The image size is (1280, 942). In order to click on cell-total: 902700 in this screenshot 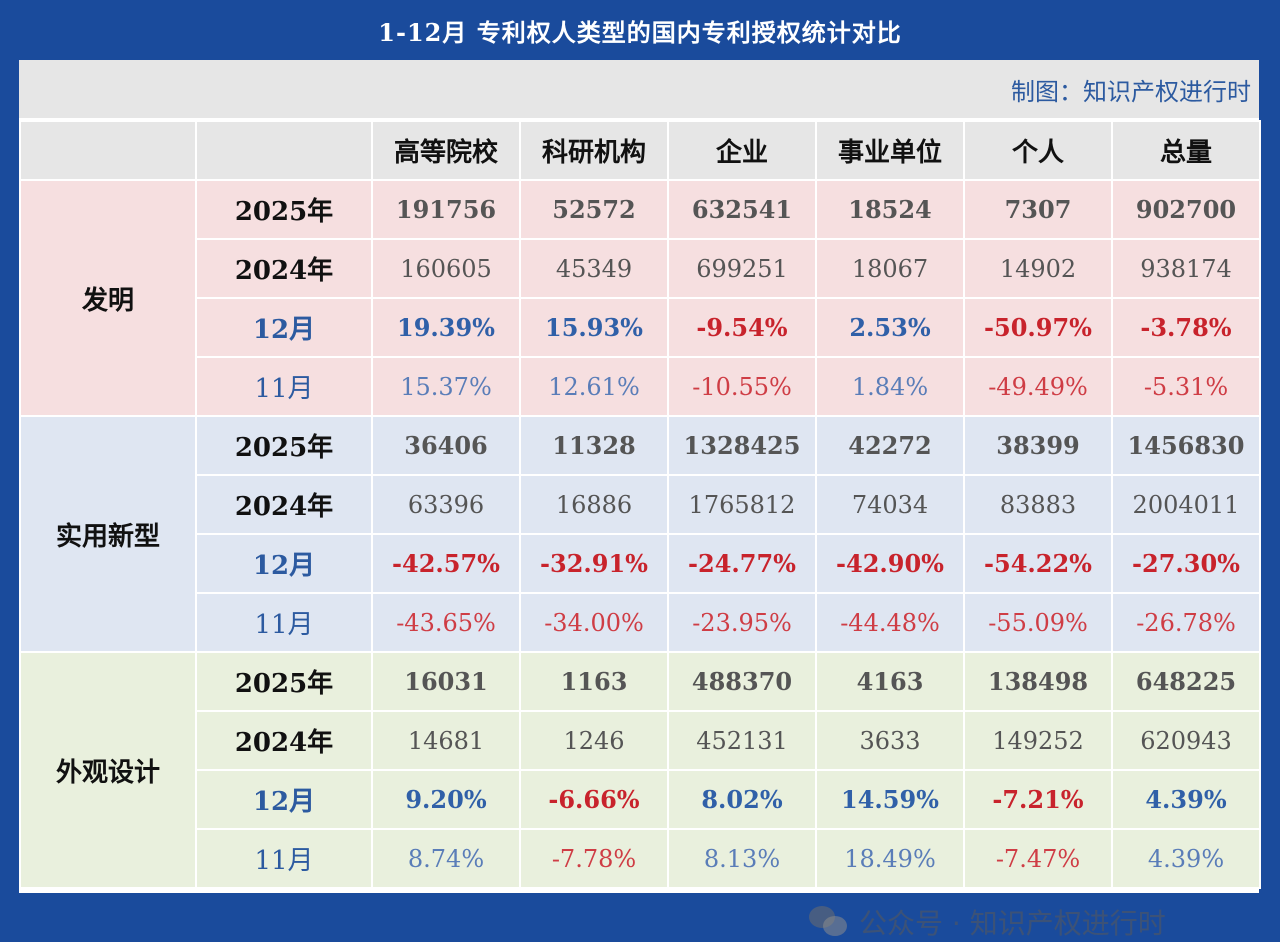, I will do `click(1186, 209)`.